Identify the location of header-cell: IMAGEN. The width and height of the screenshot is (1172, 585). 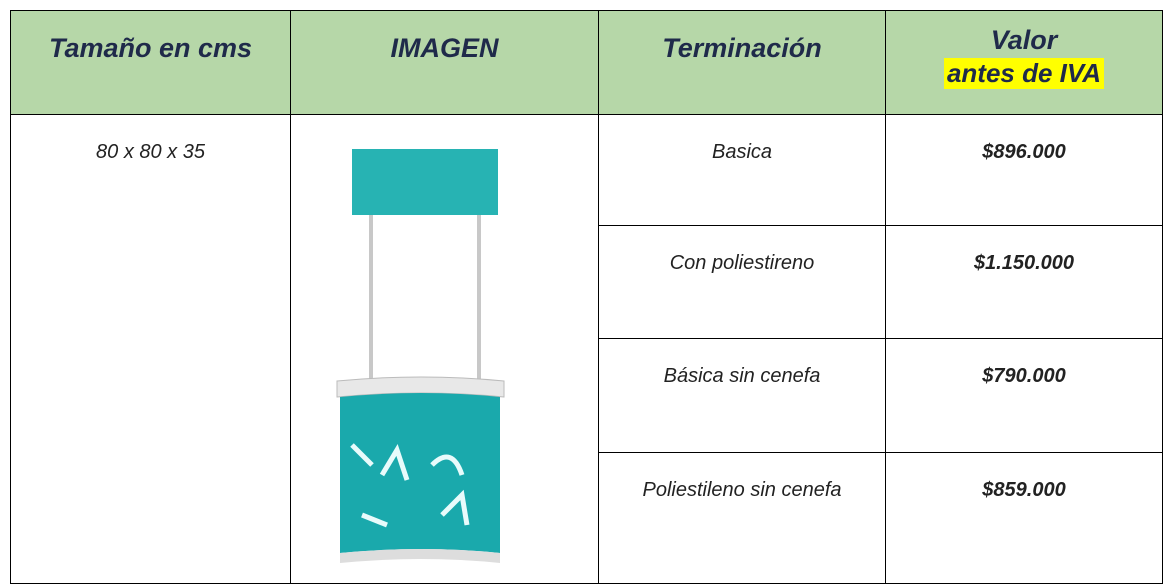
(444, 62).